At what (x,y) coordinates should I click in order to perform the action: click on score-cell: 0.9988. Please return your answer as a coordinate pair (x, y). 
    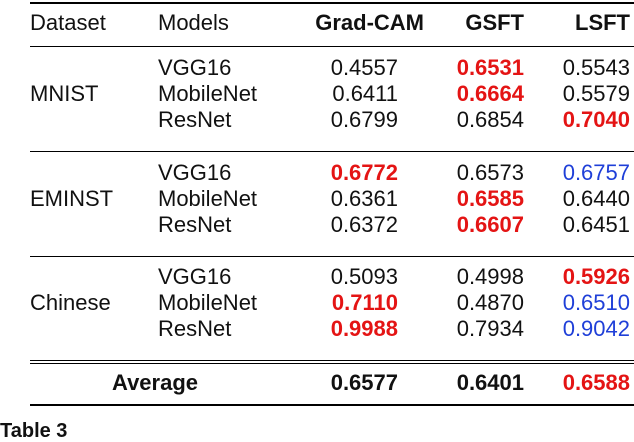
    Looking at the image, I should click on (364, 328).